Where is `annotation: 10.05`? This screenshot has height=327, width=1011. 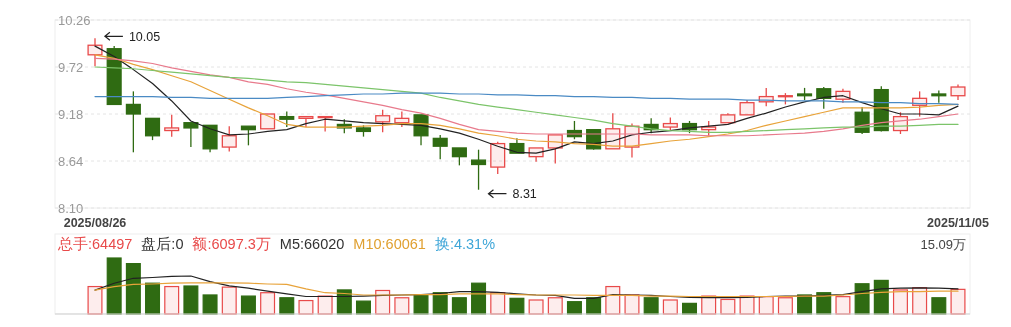
annotation: 10.05 is located at coordinates (144, 36).